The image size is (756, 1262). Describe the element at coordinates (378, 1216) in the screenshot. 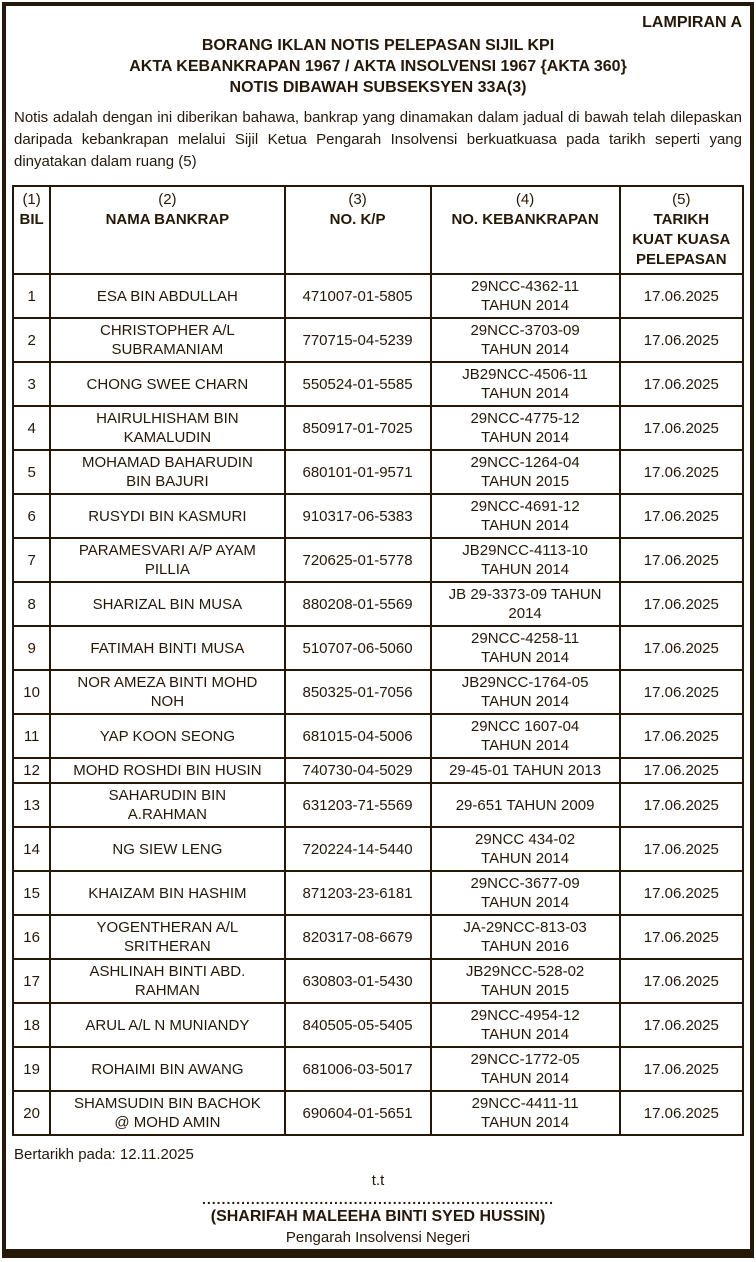

I see `signatory-name: (SHARIFAH MALEEHA BINTI SYED HUSSIN)` at that location.